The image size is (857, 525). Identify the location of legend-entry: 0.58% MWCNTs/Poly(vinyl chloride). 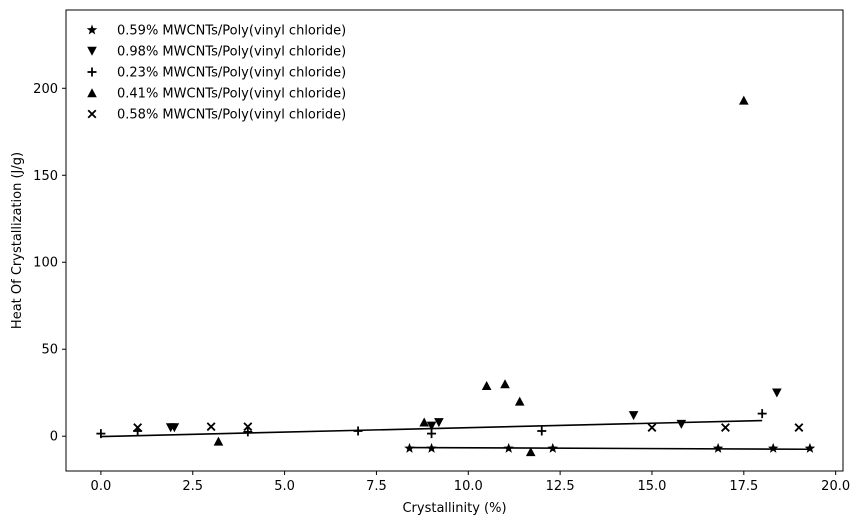
(216, 115).